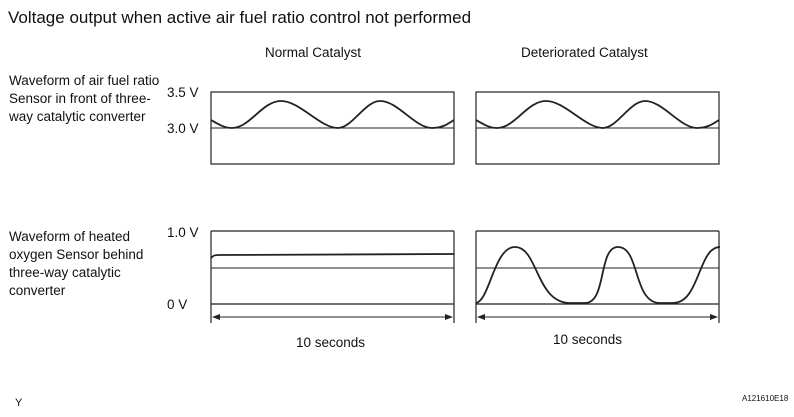 This screenshot has width=794, height=417. Describe the element at coordinates (449, 317) in the screenshot. I see `arrowhead-right-normal` at that location.